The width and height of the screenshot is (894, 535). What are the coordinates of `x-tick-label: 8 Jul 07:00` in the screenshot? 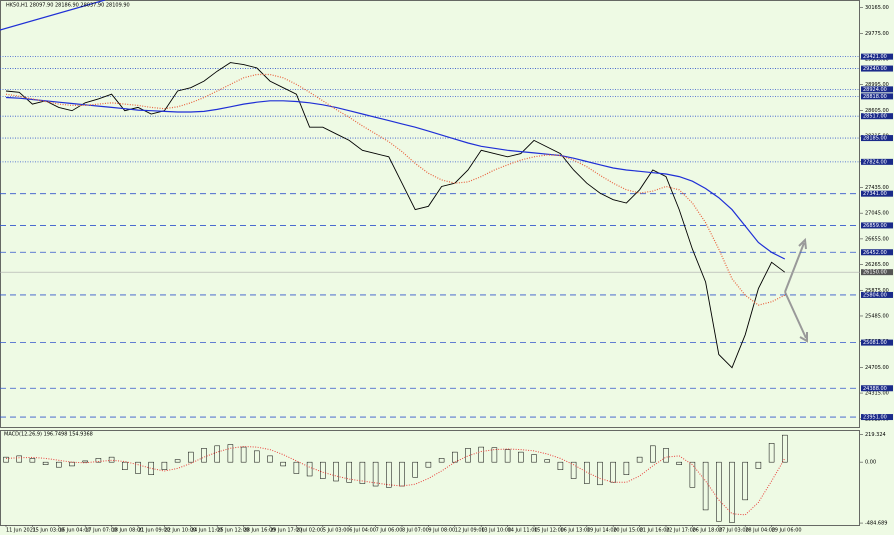 It's located at (415, 531).